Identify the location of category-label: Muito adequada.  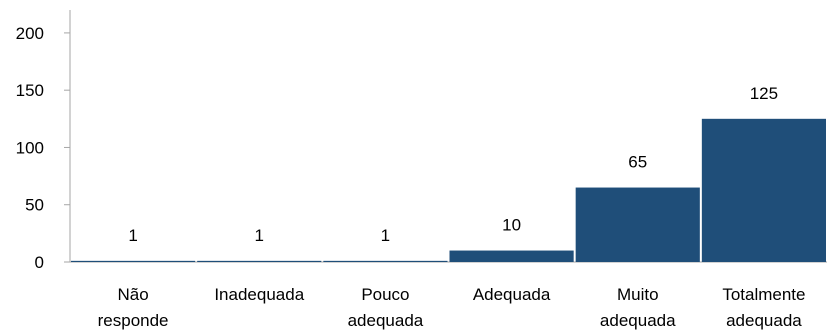
(638, 307).